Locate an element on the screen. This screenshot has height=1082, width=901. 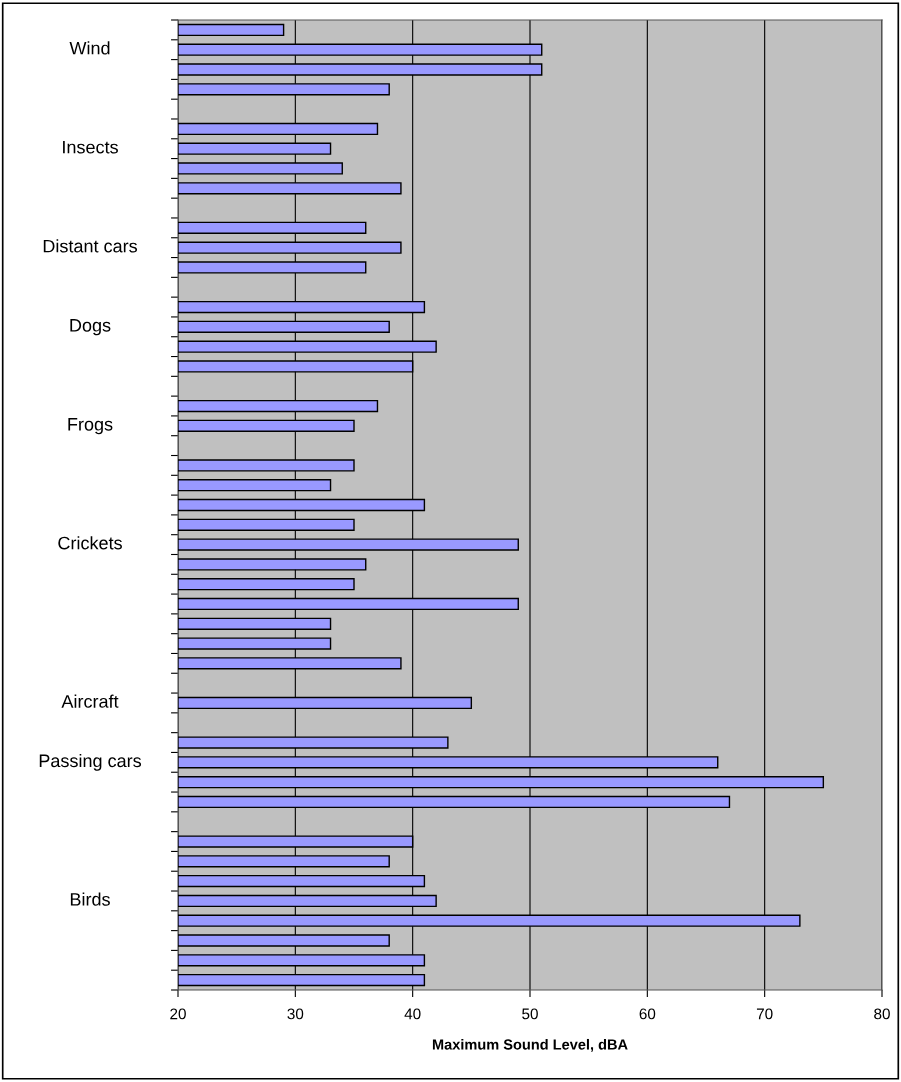
y-tick-label: Wind is located at coordinates (89, 48).